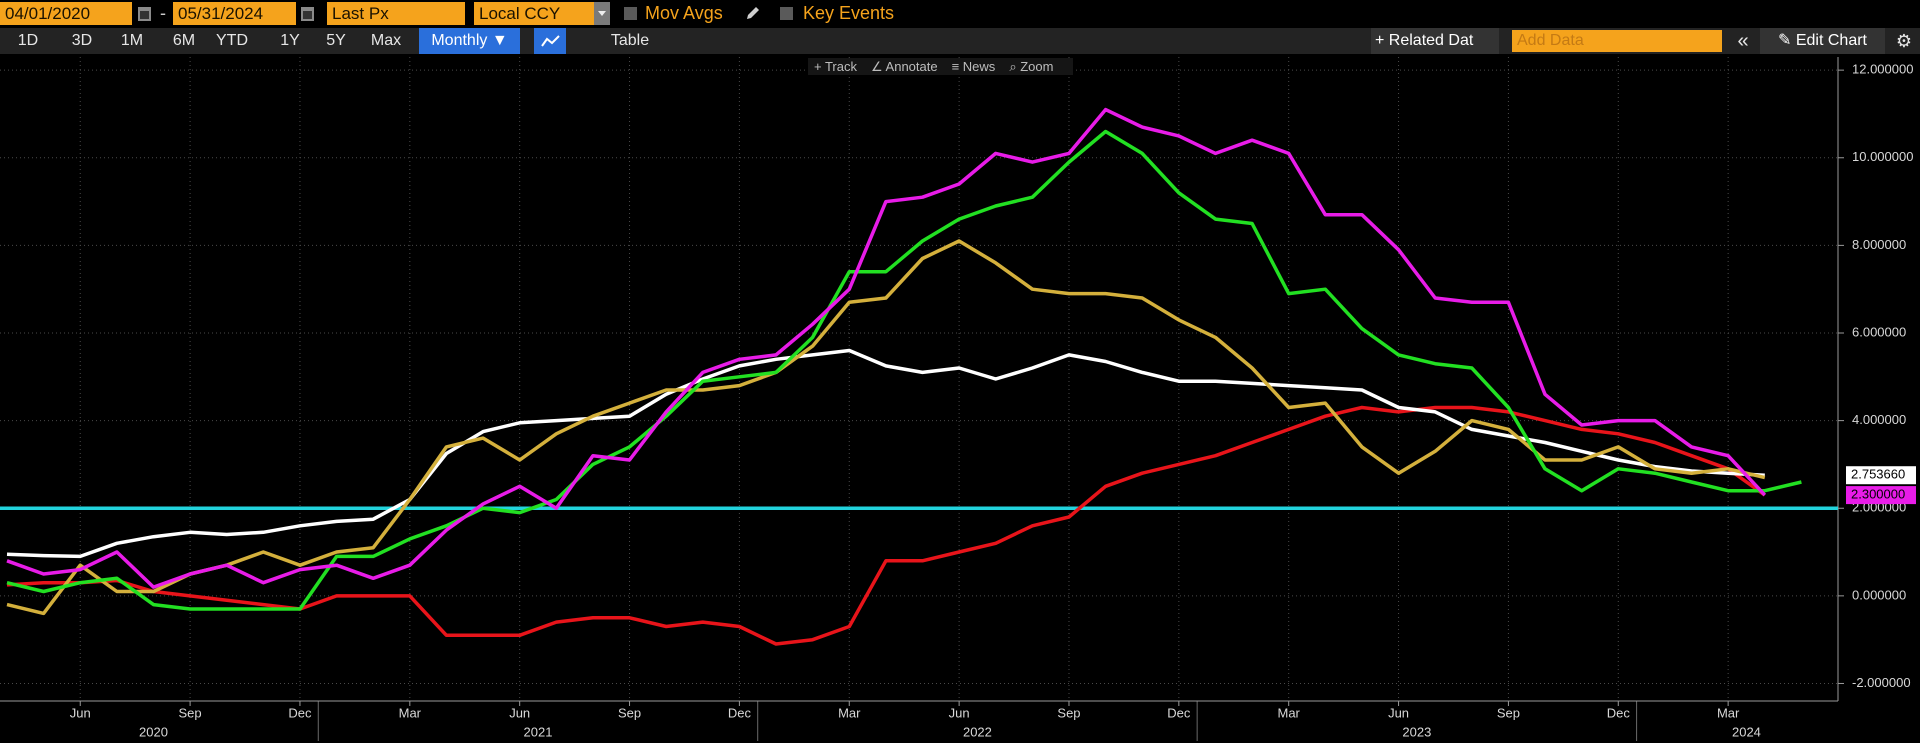  I want to click on value-label: 2.753660, so click(1878, 474).